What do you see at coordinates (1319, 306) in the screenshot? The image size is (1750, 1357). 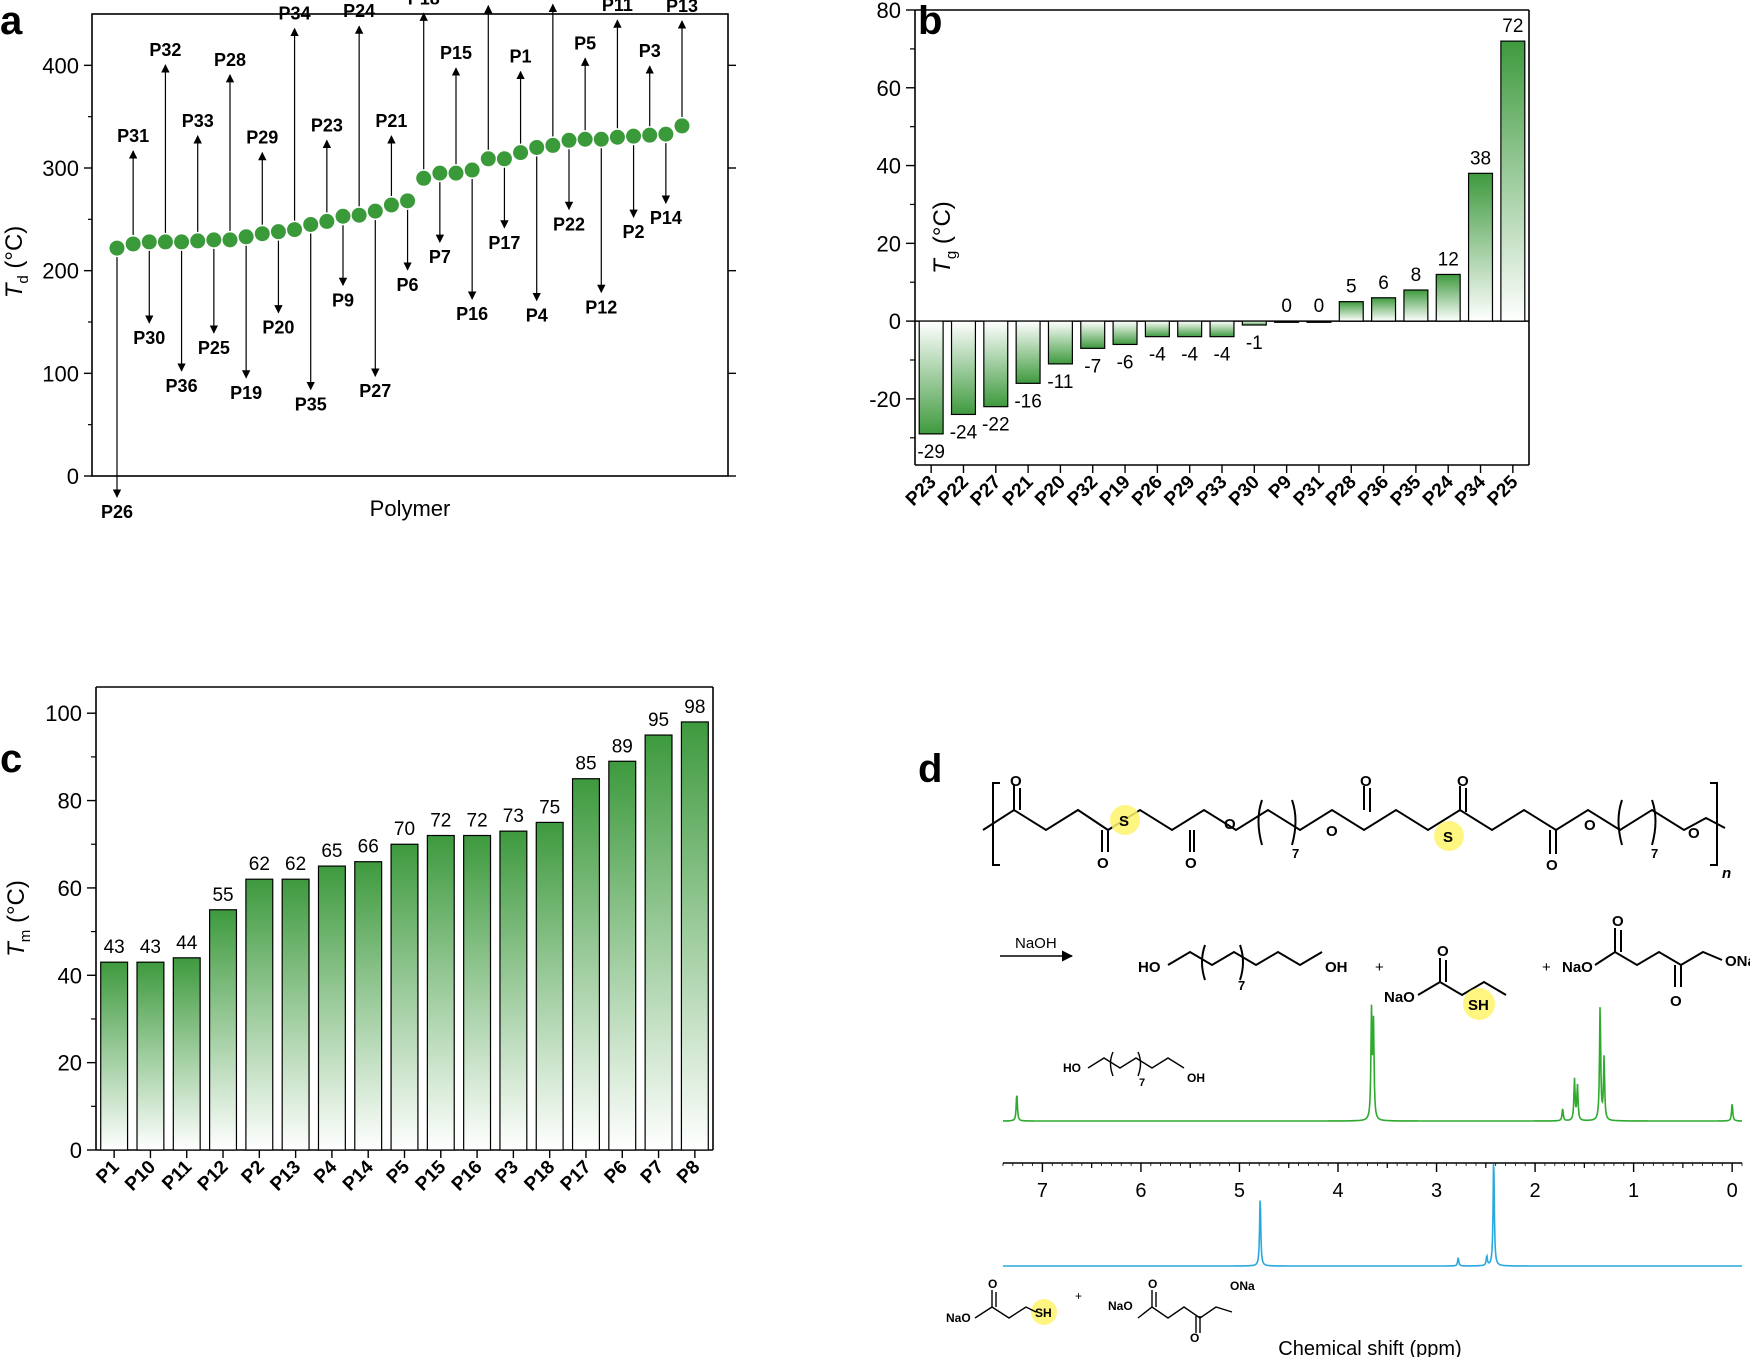 I see `bar-value-label: 0` at bounding box center [1319, 306].